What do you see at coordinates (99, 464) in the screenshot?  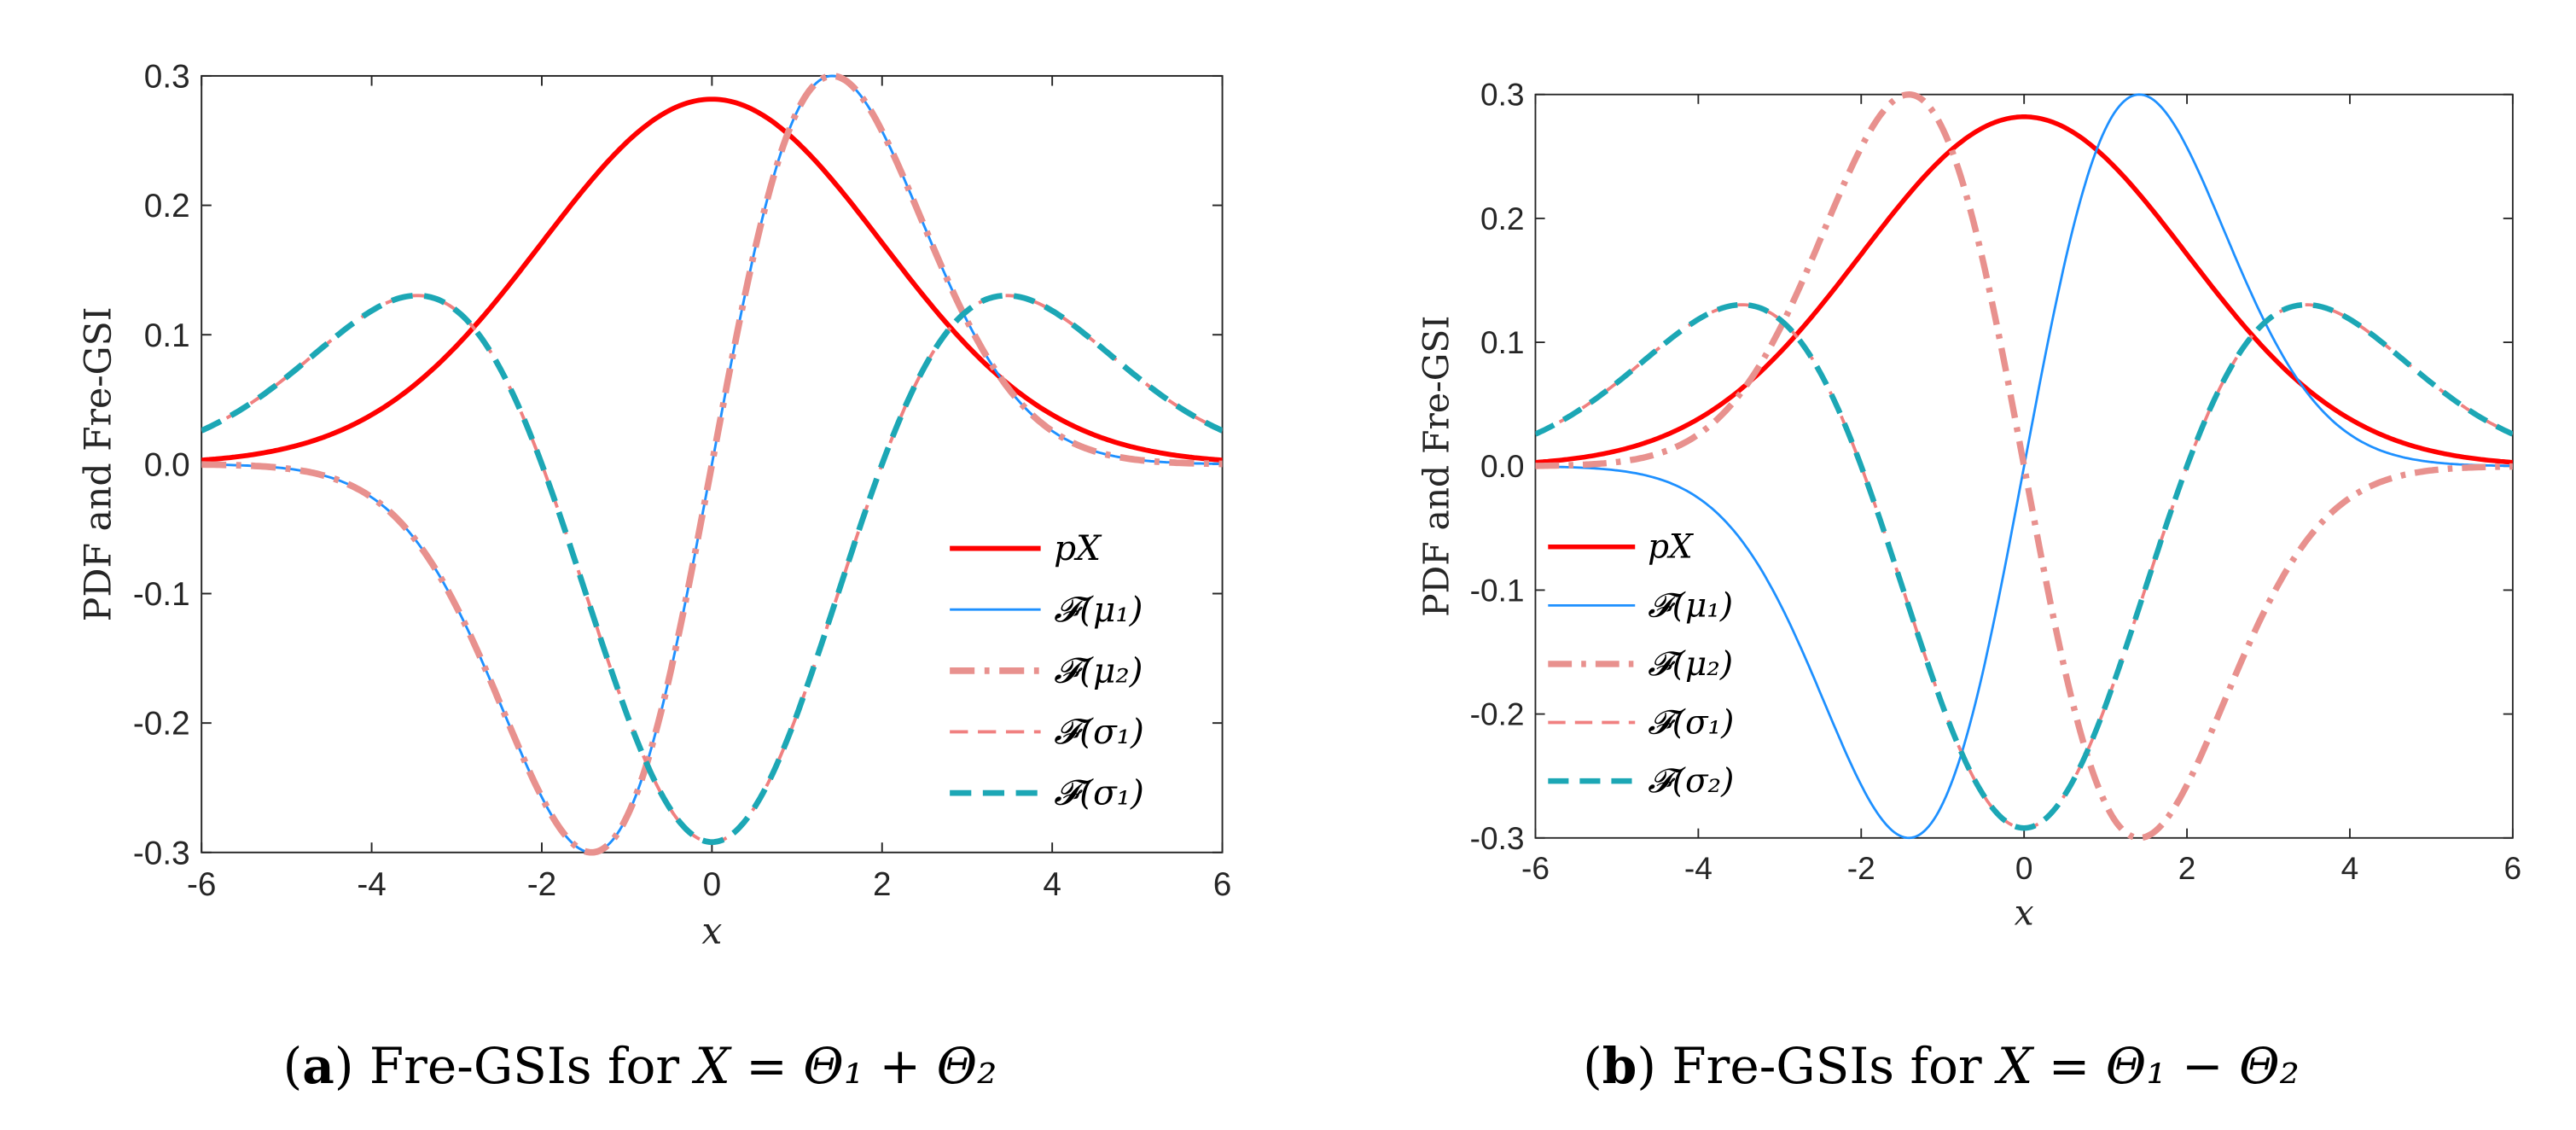 I see `panel-a-ylabel: PDF and Fre-GSI` at bounding box center [99, 464].